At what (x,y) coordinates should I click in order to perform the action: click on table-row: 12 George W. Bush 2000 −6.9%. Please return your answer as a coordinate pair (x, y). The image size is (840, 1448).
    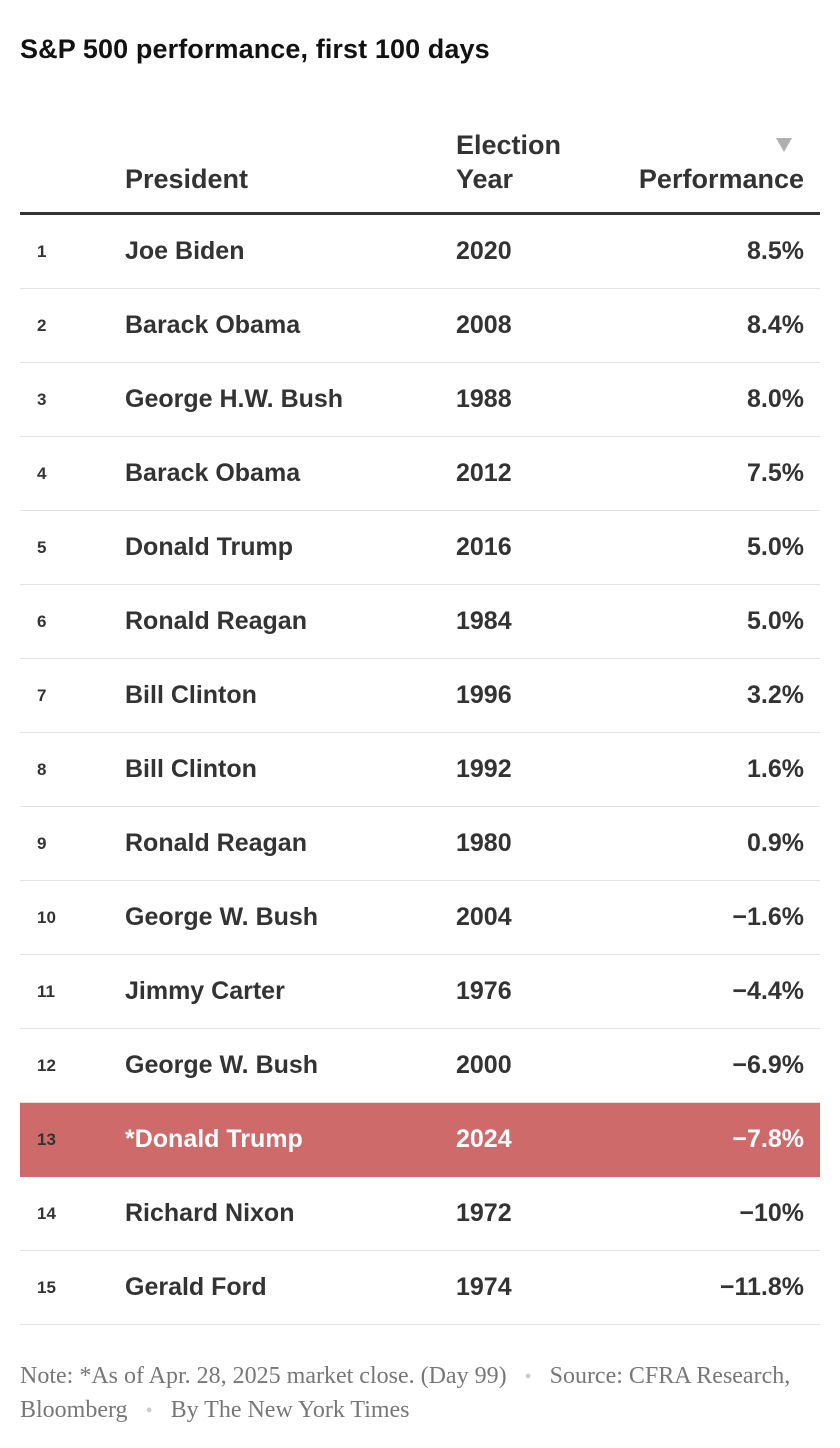
    Looking at the image, I should click on (420, 1066).